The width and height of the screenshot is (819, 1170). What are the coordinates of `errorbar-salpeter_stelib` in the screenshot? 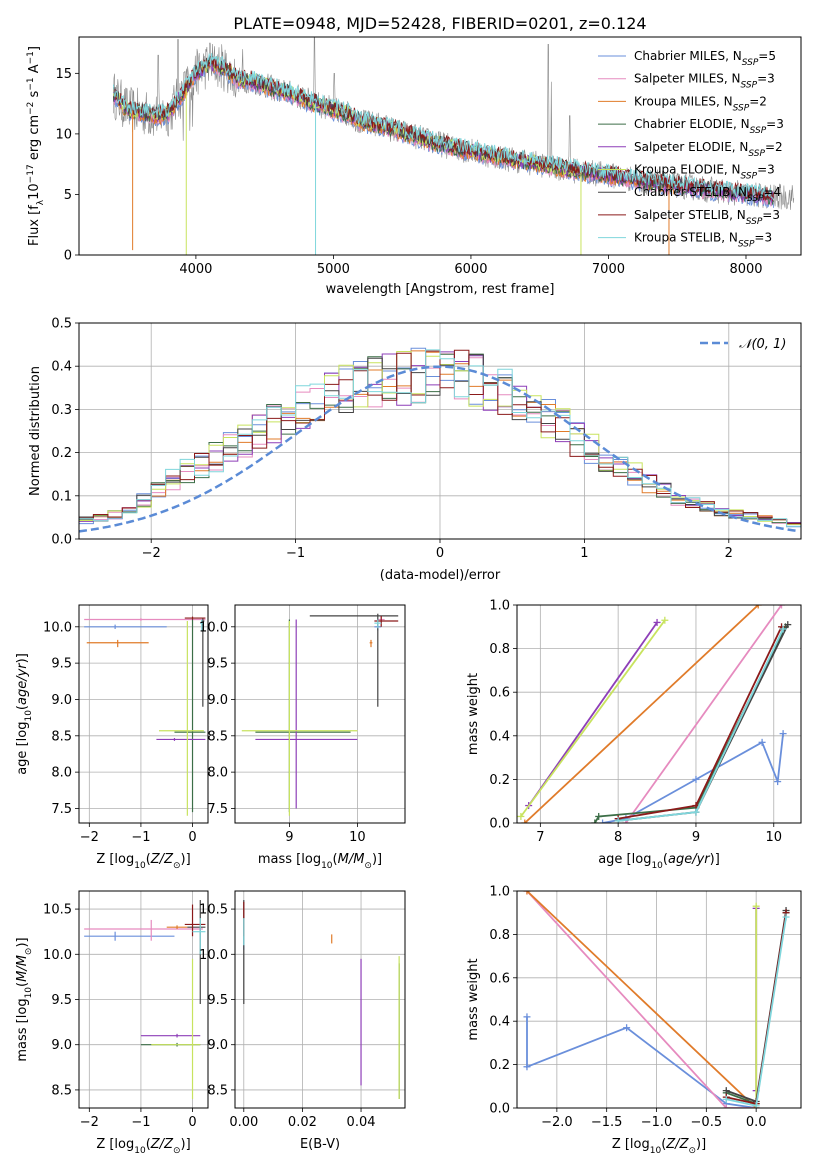 It's located at (195, 920).